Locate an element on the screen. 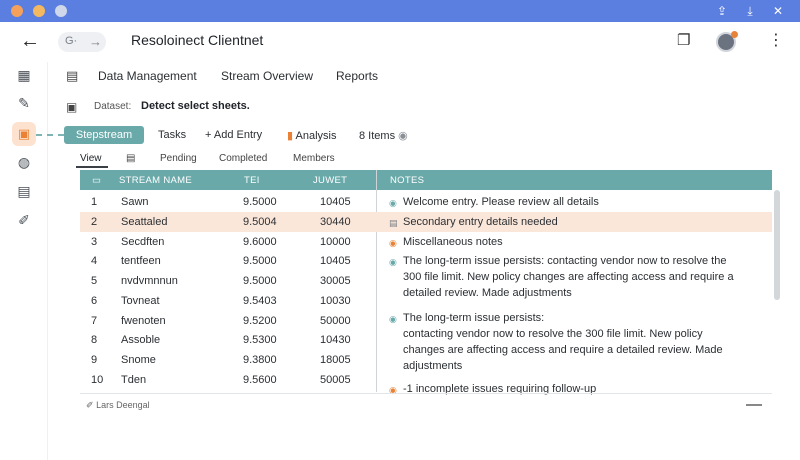  menu-stream-overview: Stream Overview is located at coordinates (267, 76).